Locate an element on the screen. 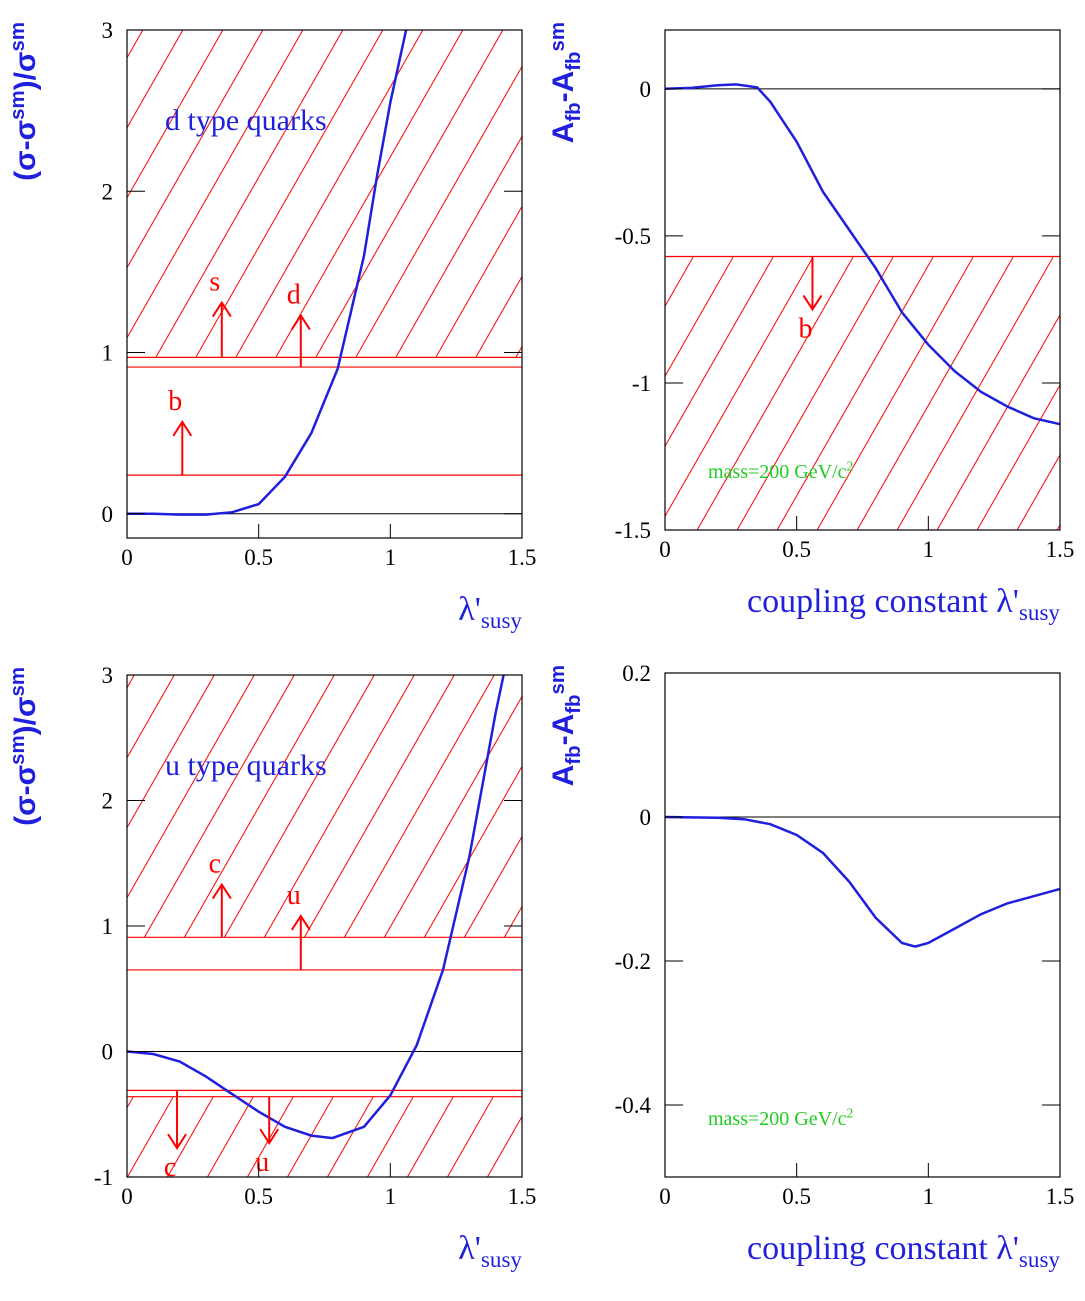 Image resolution: width=1085 pixels, height=1301 pixels. label-part: λ' is located at coordinates (469, 1248).